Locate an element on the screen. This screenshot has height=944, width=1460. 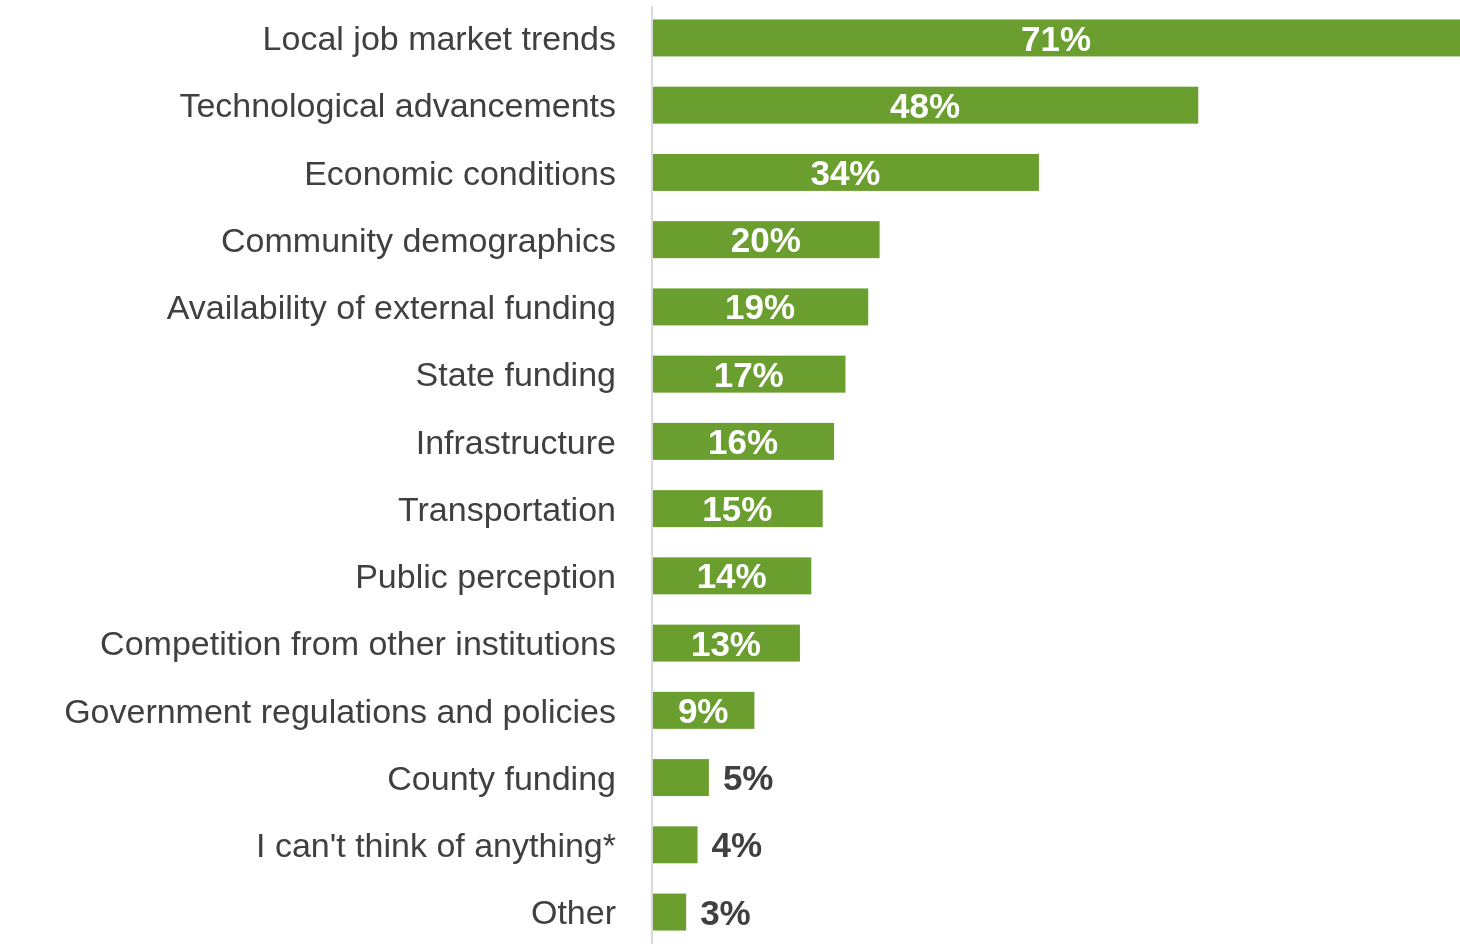
y-tick-label: Other is located at coordinates (573, 912).